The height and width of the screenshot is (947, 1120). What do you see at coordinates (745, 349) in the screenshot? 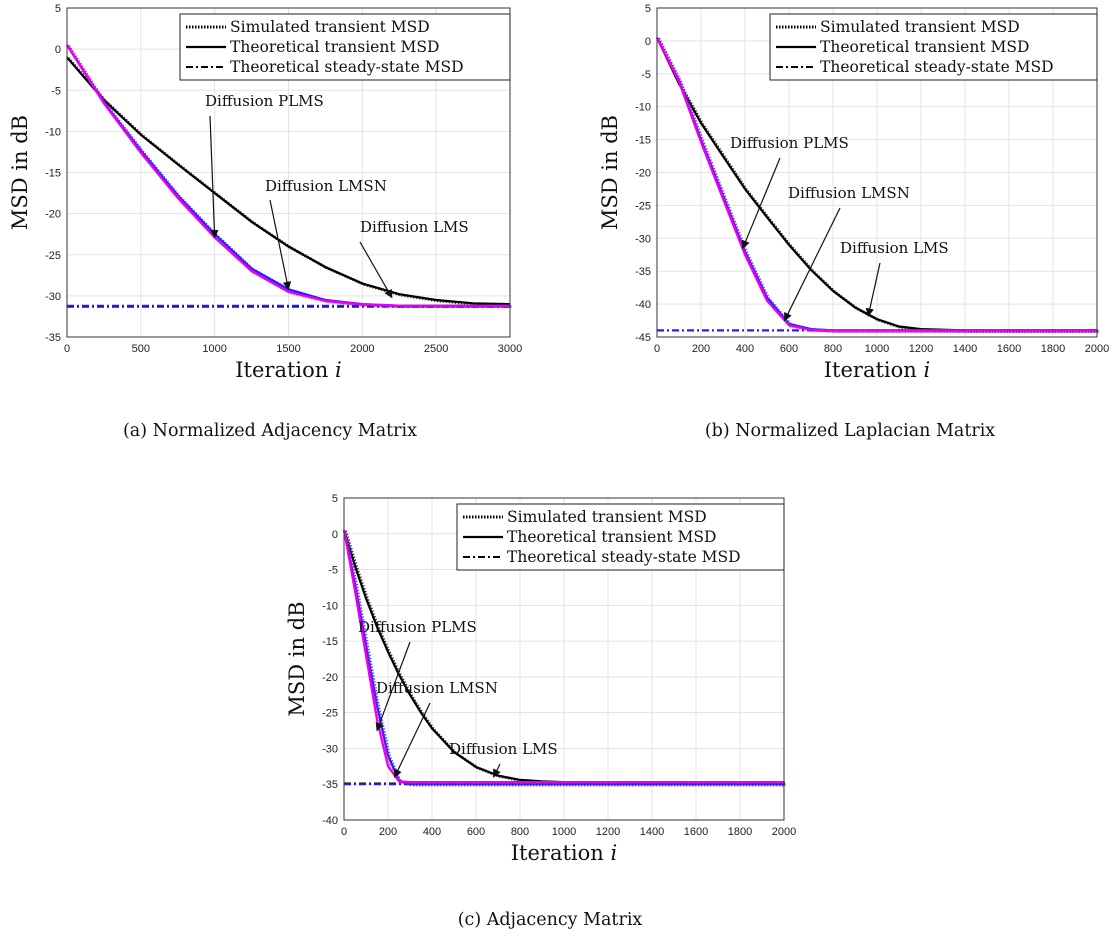
I see `x-tick-label: 400` at bounding box center [745, 349].